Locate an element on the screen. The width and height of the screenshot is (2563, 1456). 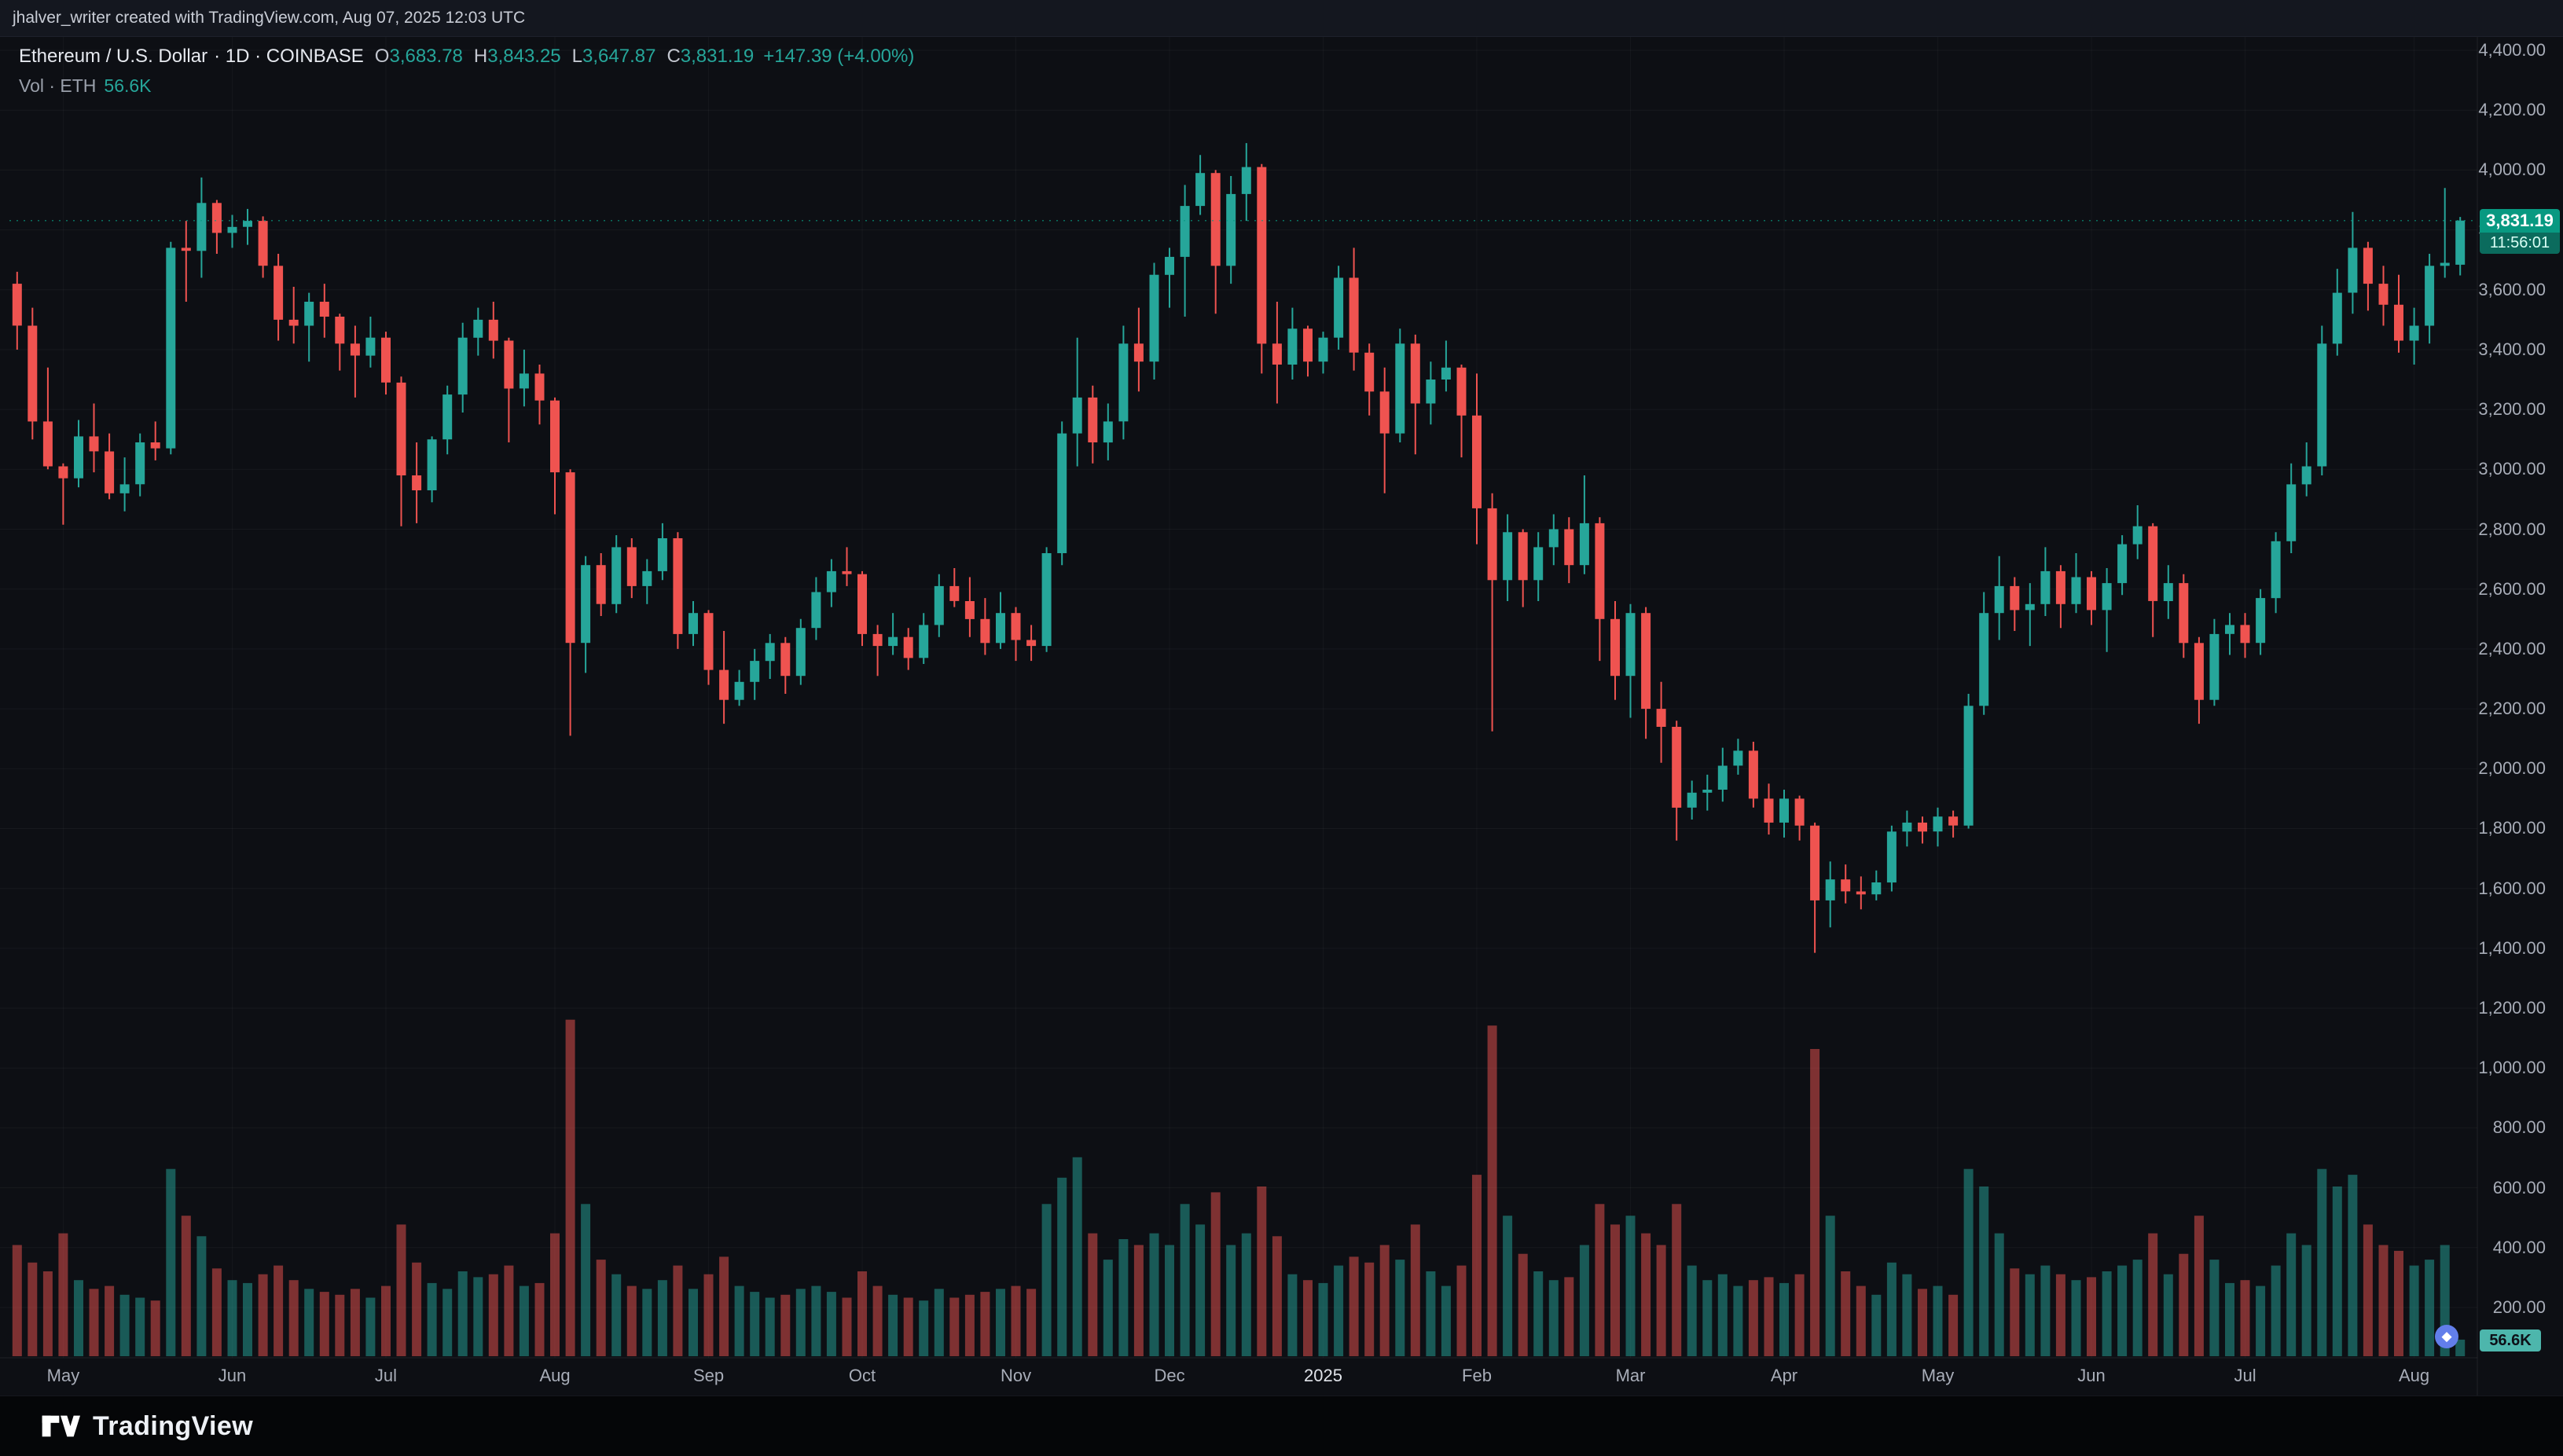
tradingview-logo-icon is located at coordinates (60, 1426).